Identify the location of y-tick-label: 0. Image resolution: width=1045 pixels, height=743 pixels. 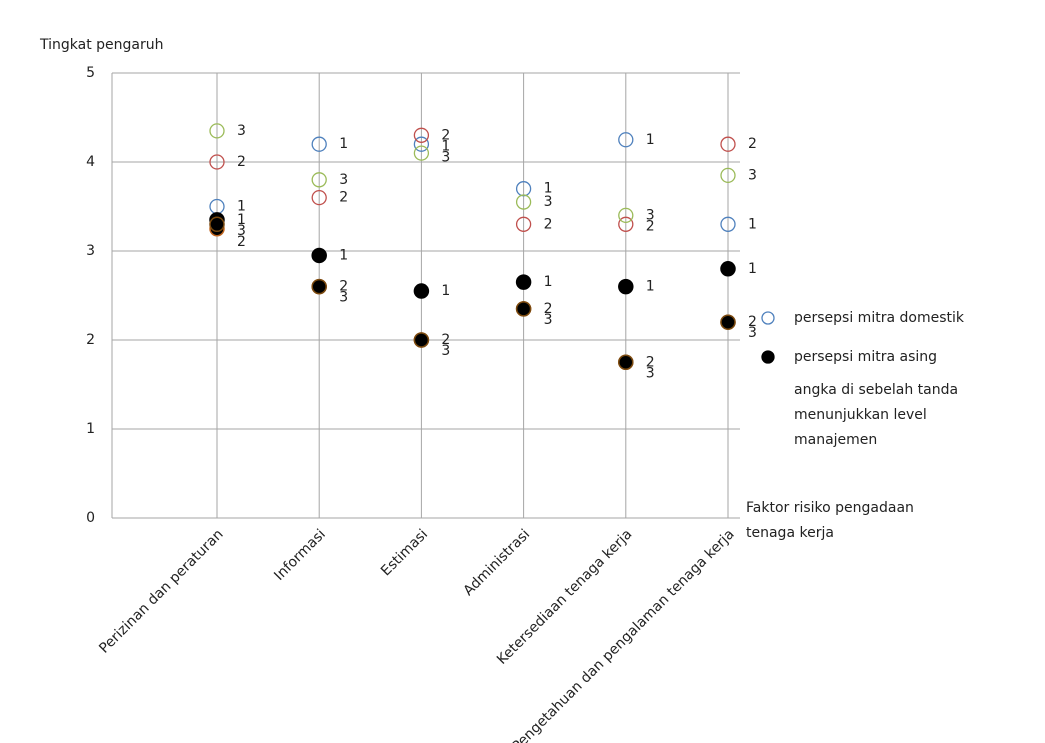
(90, 518).